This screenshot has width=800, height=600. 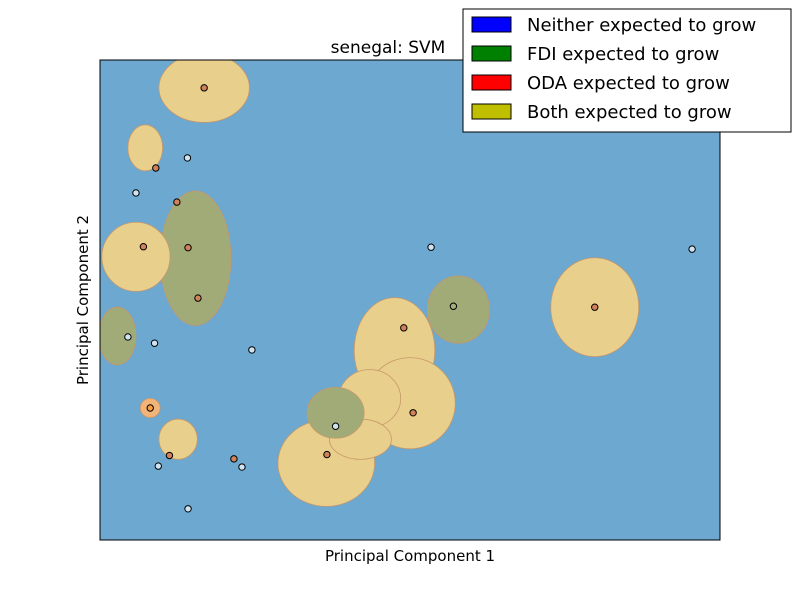 I want to click on x-axis-label: Principal Component 1, so click(x=410, y=556).